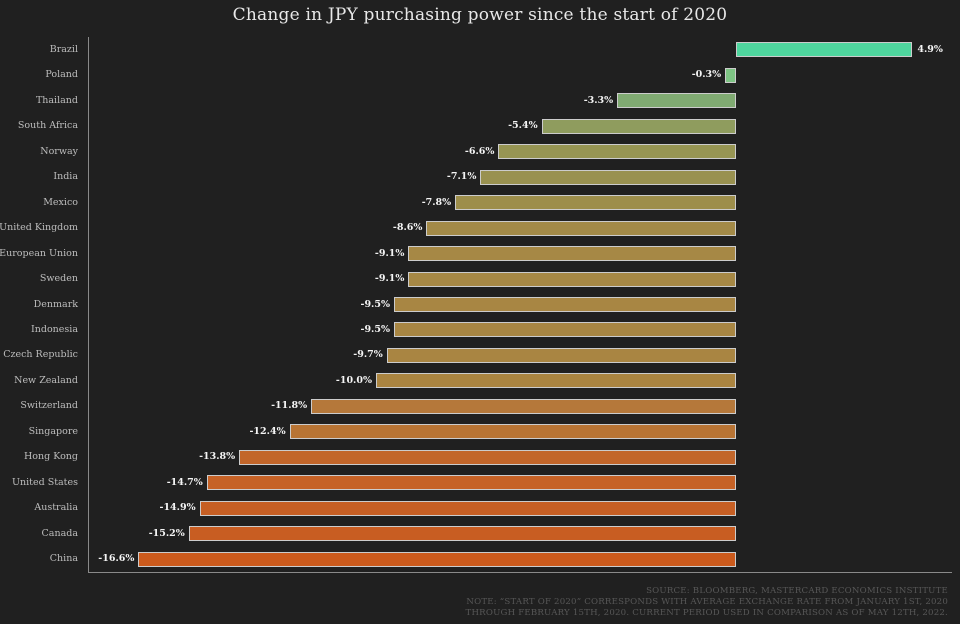 The height and width of the screenshot is (624, 960). What do you see at coordinates (39, 228) in the screenshot?
I see `category-label: United Kingdom` at bounding box center [39, 228].